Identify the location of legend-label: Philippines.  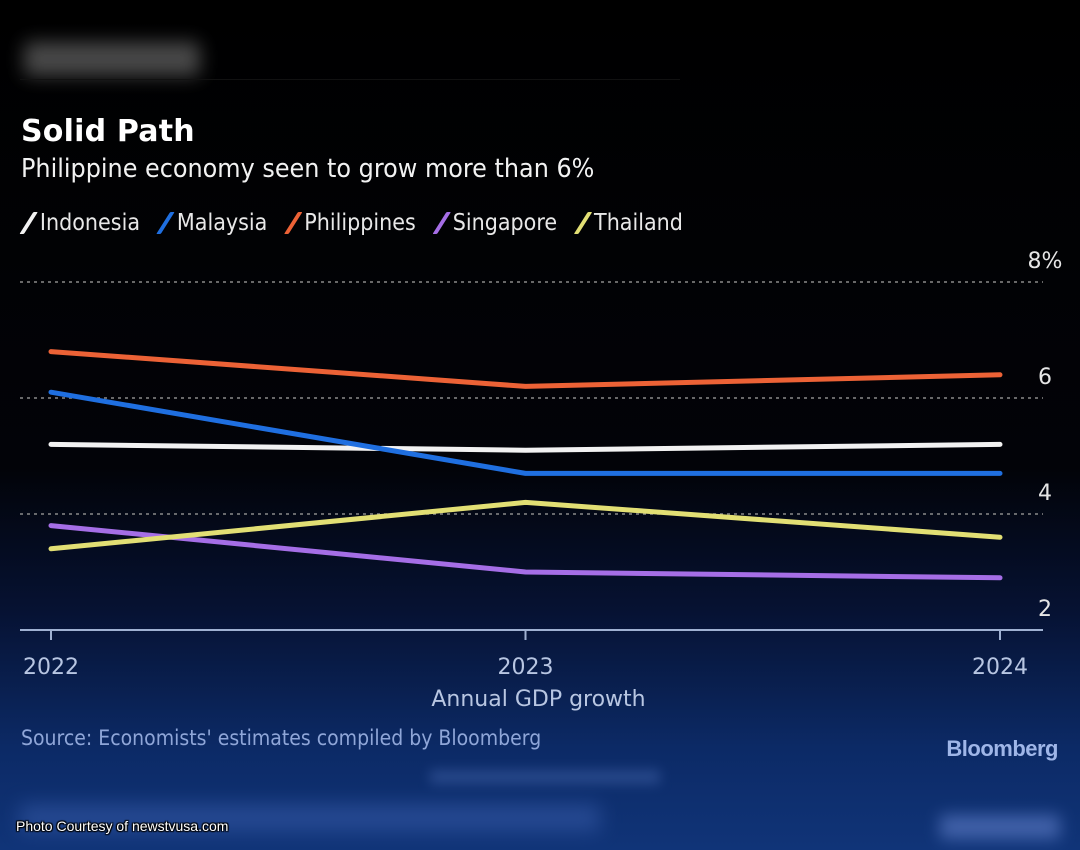
(360, 223).